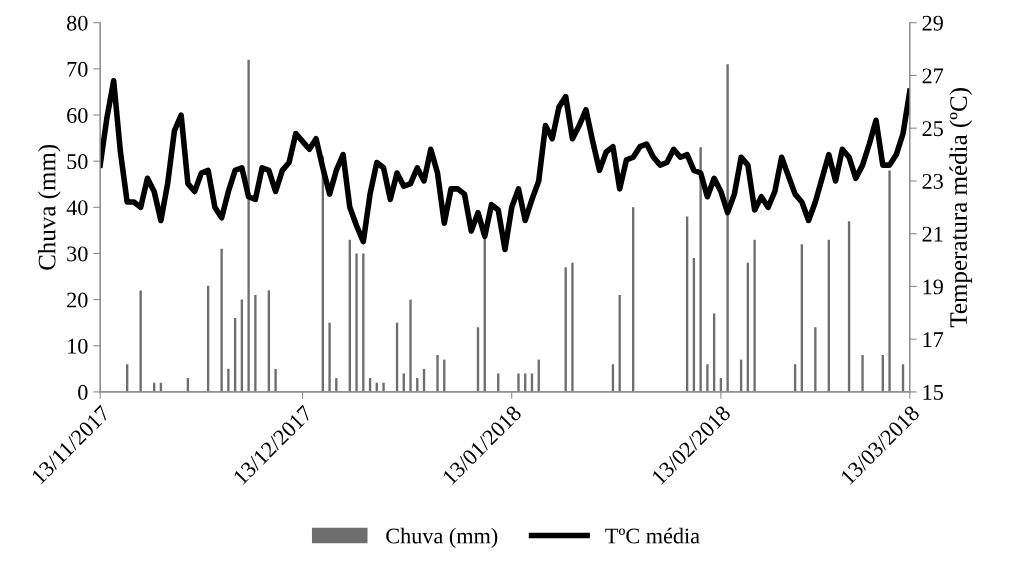 The height and width of the screenshot is (568, 1012). Describe the element at coordinates (77, 162) in the screenshot. I see `y-tick-label: 50` at that location.